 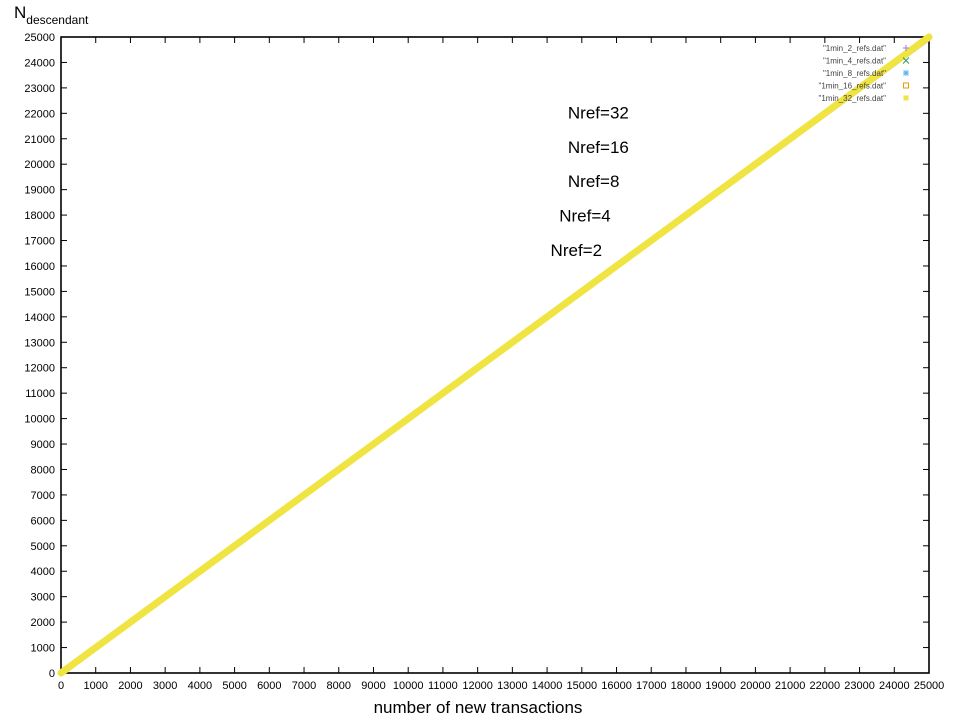 What do you see at coordinates (598, 147) in the screenshot?
I see `annotation-label: Nref=16` at bounding box center [598, 147].